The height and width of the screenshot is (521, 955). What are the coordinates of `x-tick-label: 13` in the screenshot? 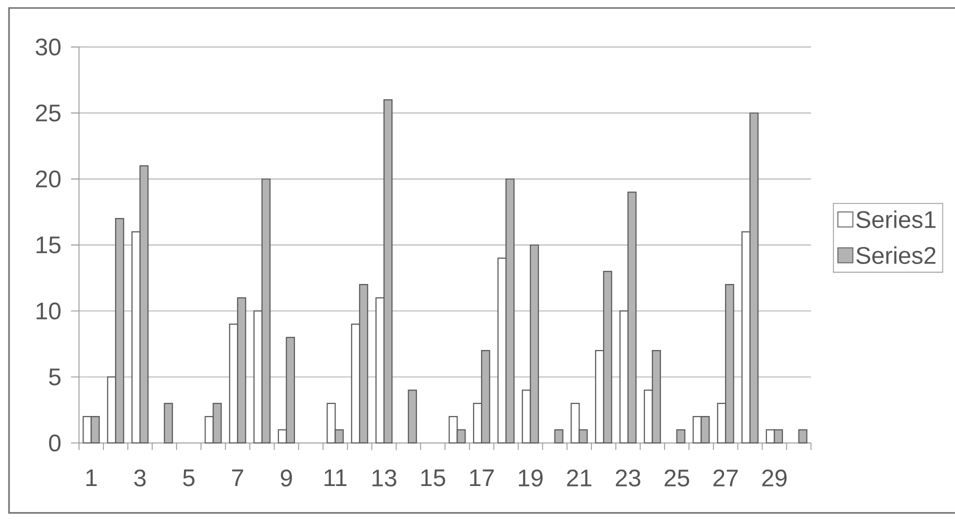 It's located at (384, 478).